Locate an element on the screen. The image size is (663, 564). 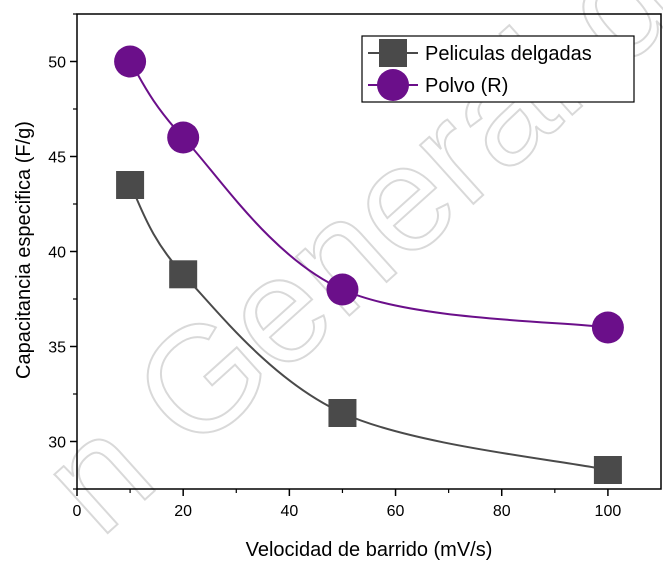
x-axis: 0 20 40 60 80 100 is located at coordinates (347, 504).